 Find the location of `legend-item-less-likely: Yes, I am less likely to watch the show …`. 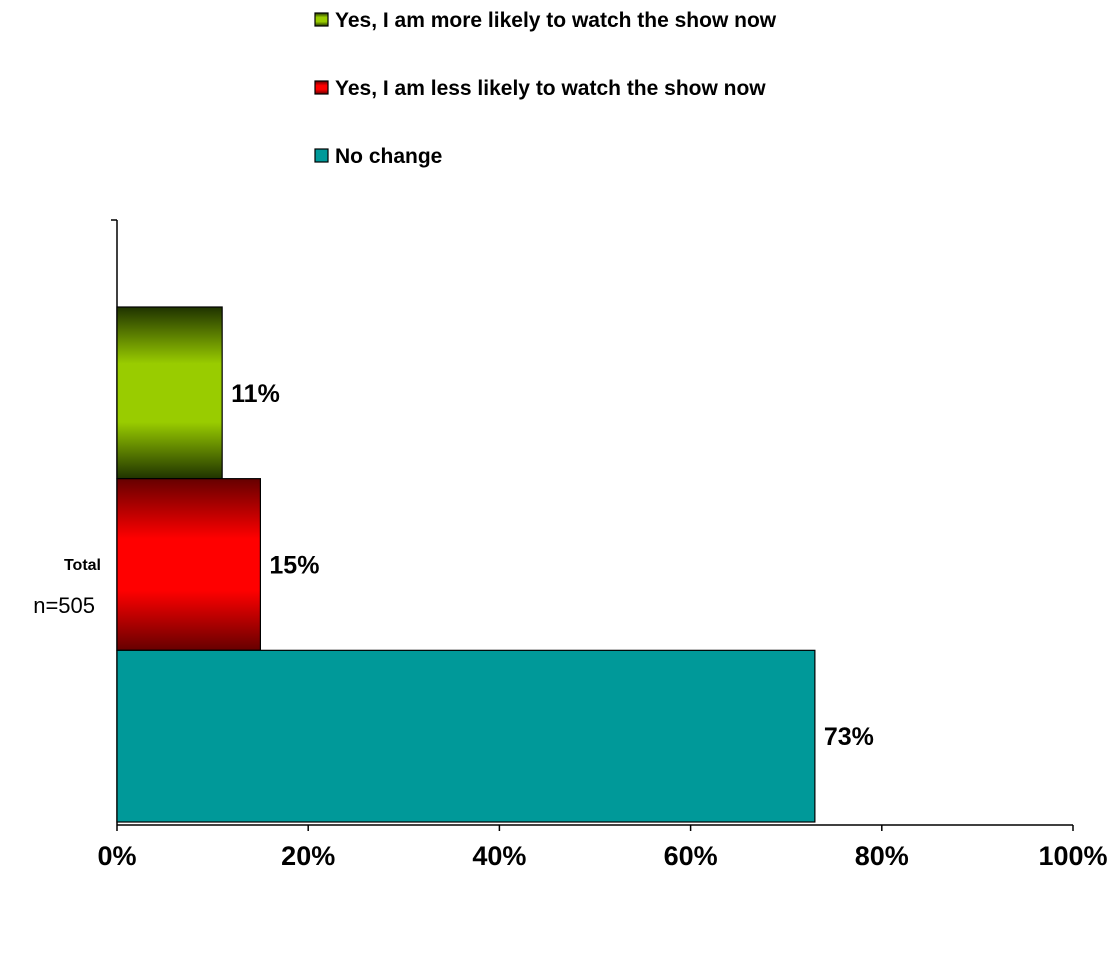

legend-item-less-likely: Yes, I am less likely to watch the show … is located at coordinates (540, 88).